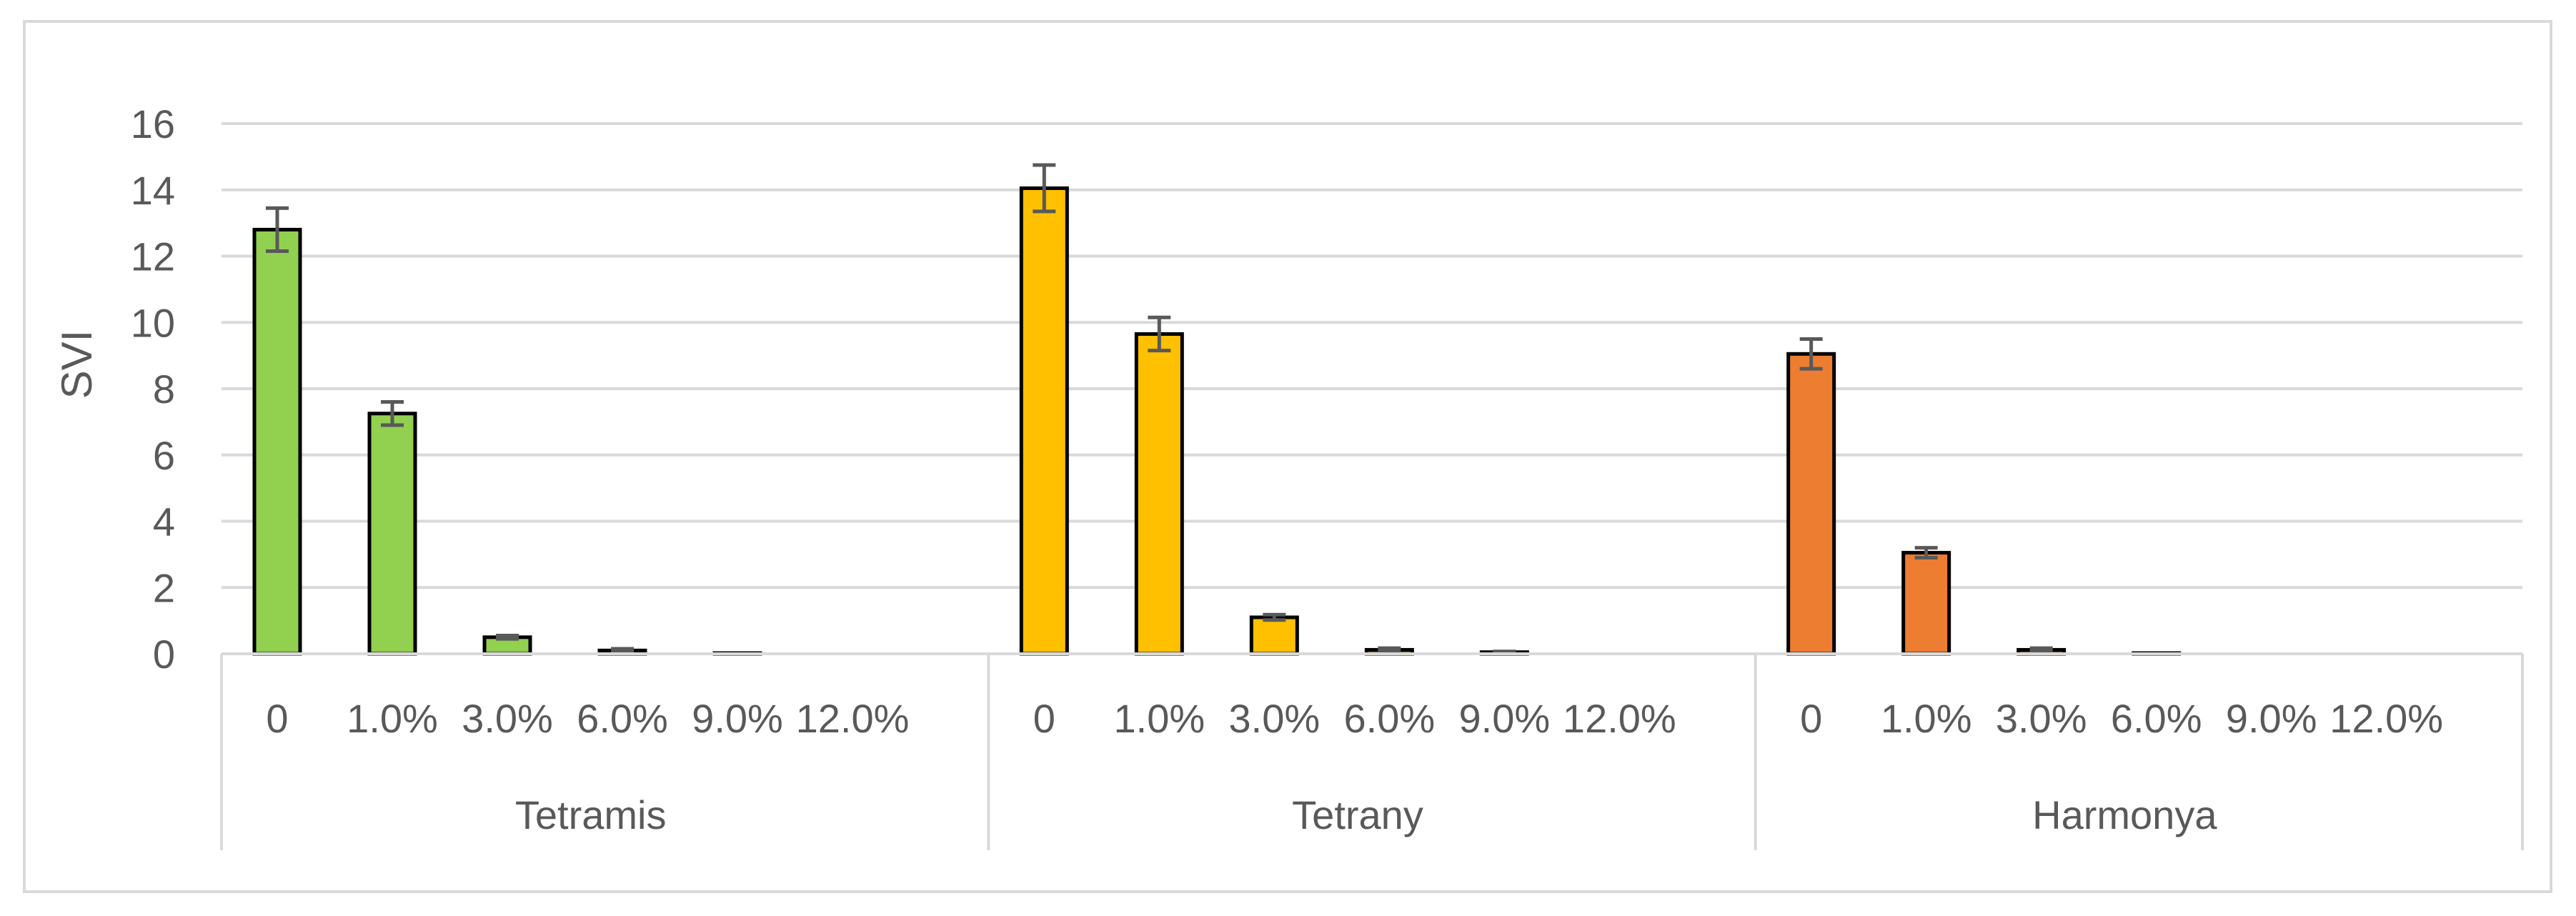  What do you see at coordinates (164, 522) in the screenshot?
I see `y-tick-label: 4` at bounding box center [164, 522].